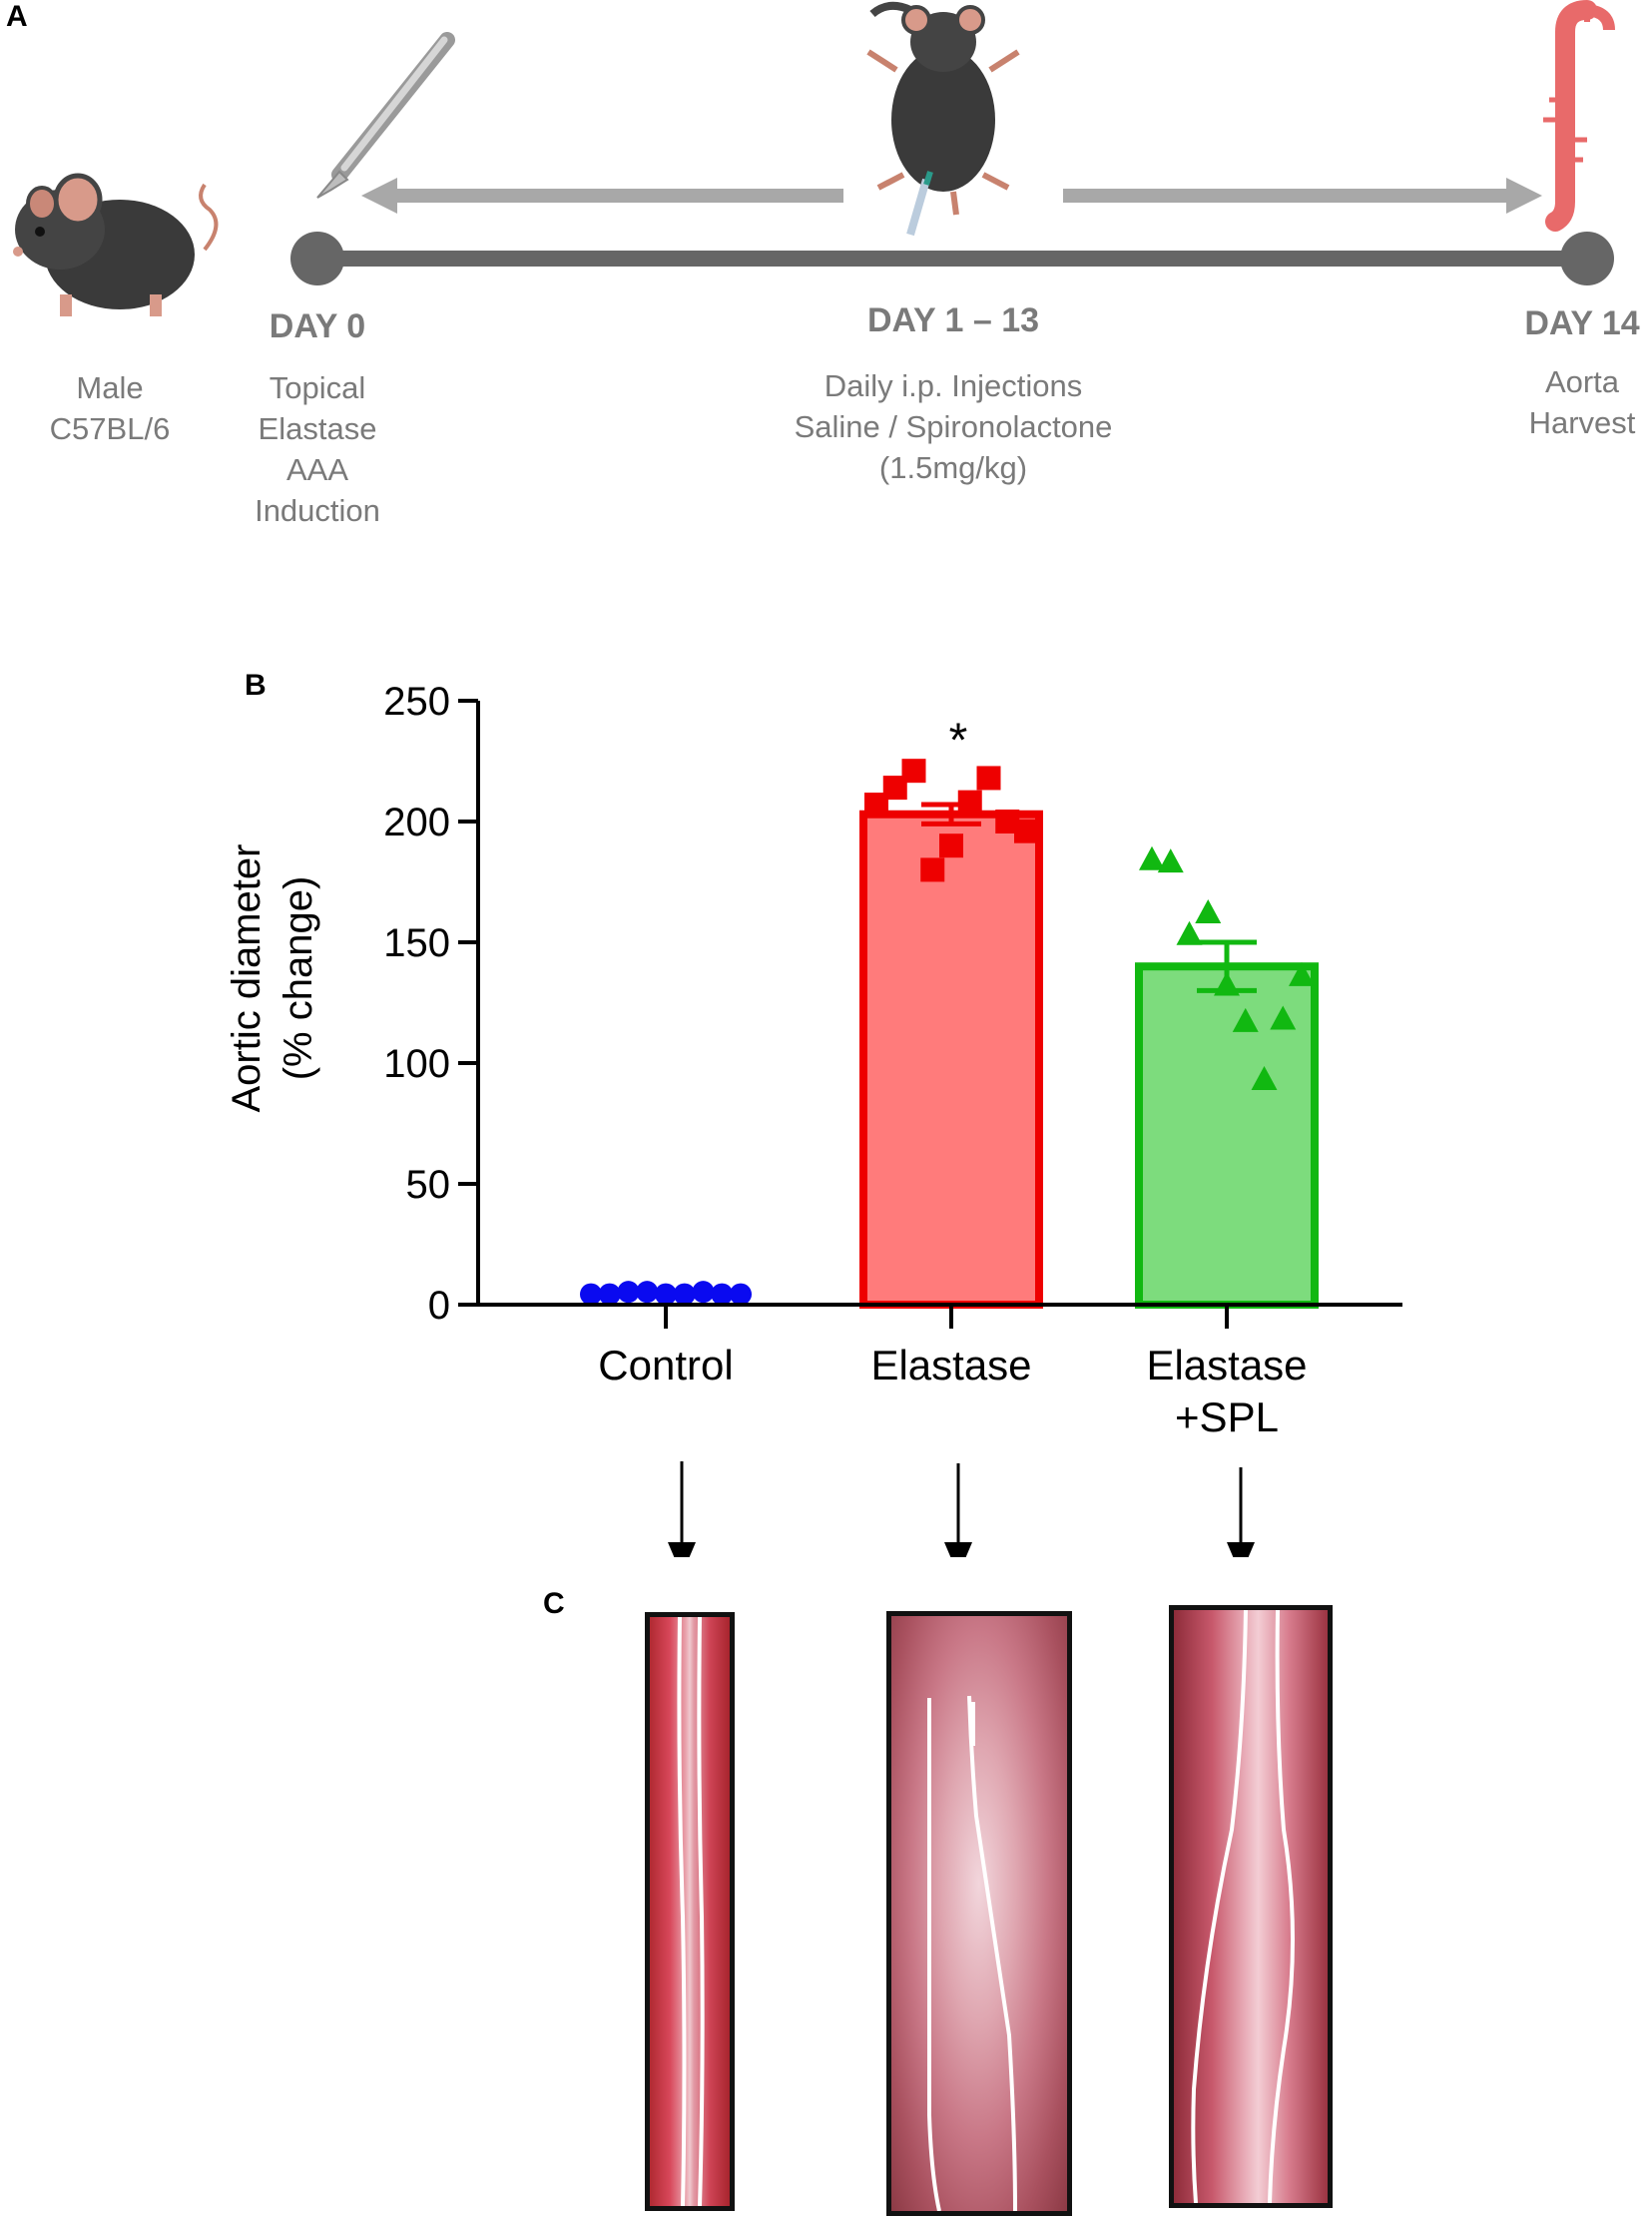 The height and width of the screenshot is (2216, 1652). What do you see at coordinates (317, 258) in the screenshot?
I see `timeline-marker-day0` at bounding box center [317, 258].